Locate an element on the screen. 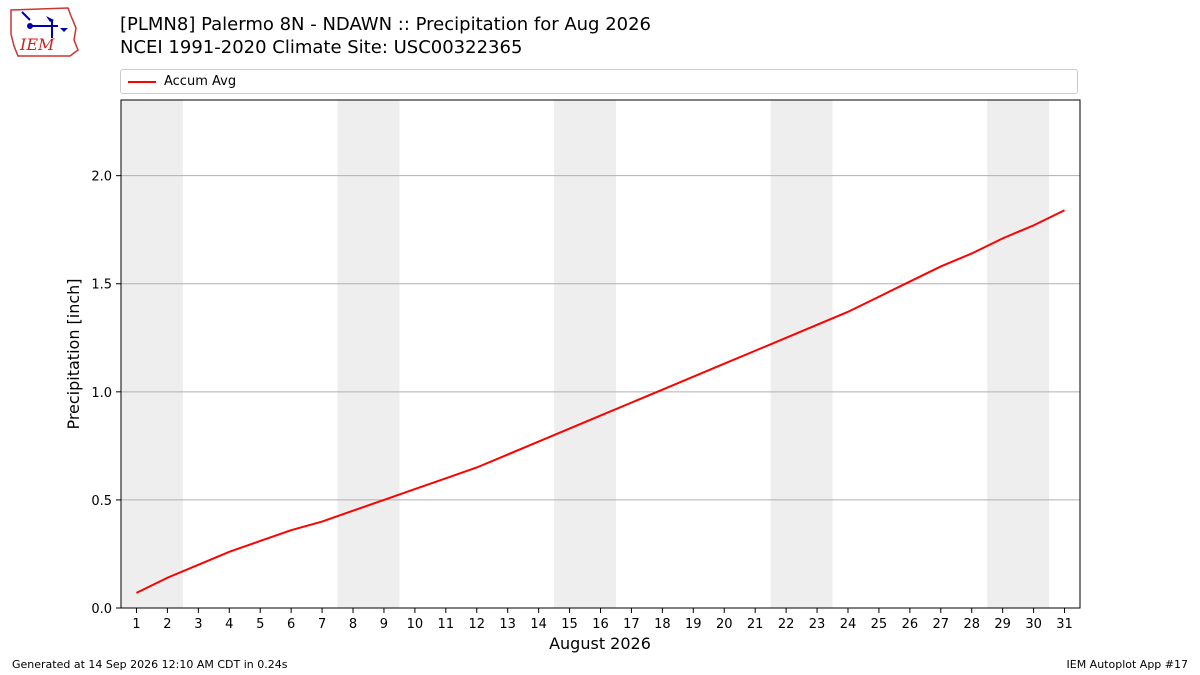  legend-label: Accum Avg is located at coordinates (200, 81).